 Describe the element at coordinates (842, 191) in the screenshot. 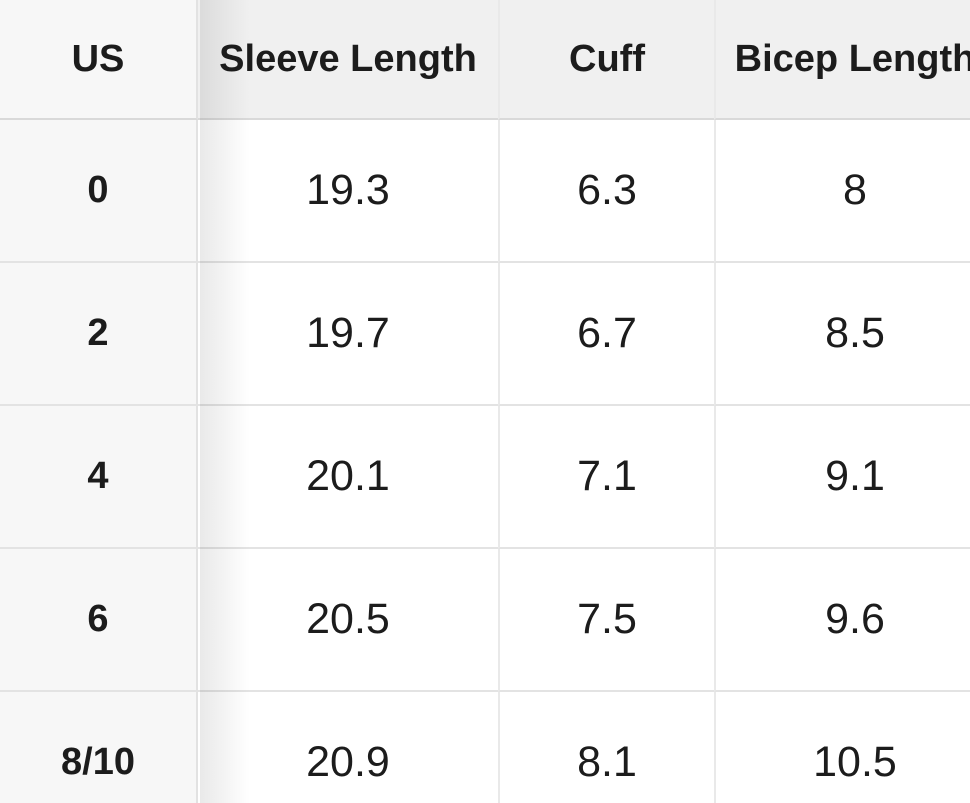

I see `cell-bicep-length: 8` at that location.